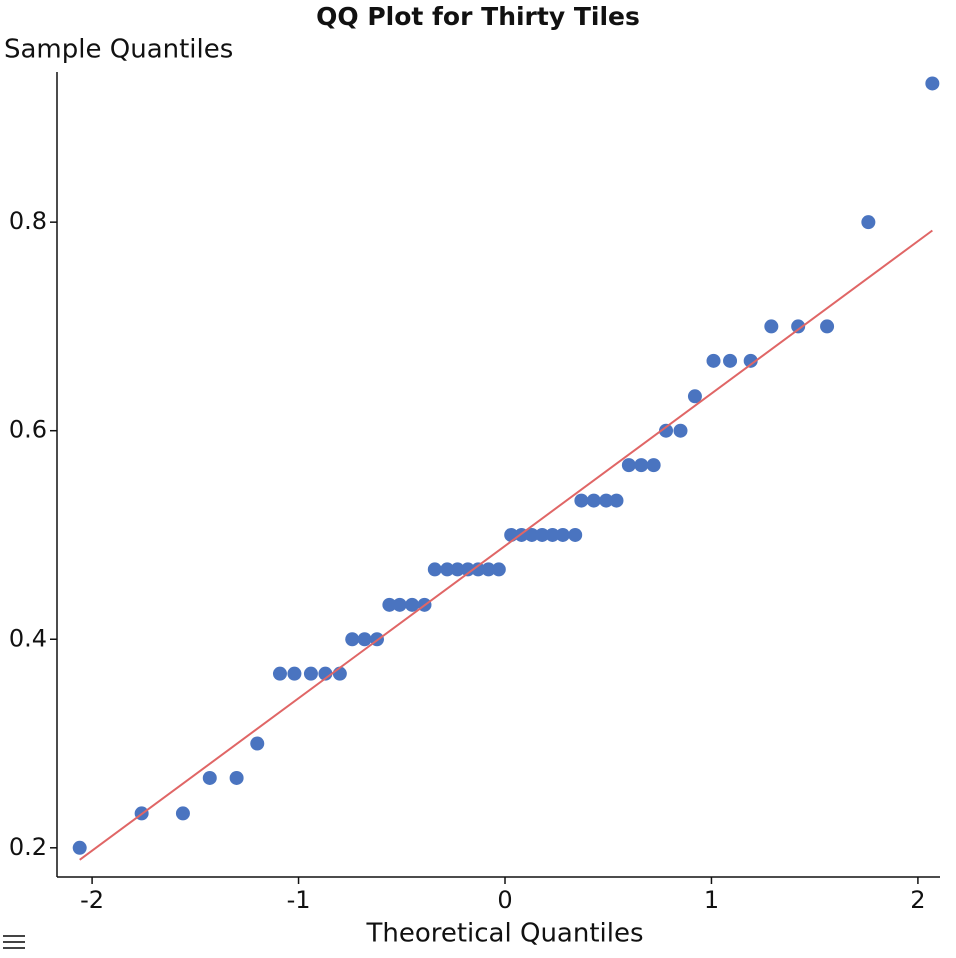 Image resolution: width=956 pixels, height=958 pixels. I want to click on x-tick-label: 0, so click(504, 900).